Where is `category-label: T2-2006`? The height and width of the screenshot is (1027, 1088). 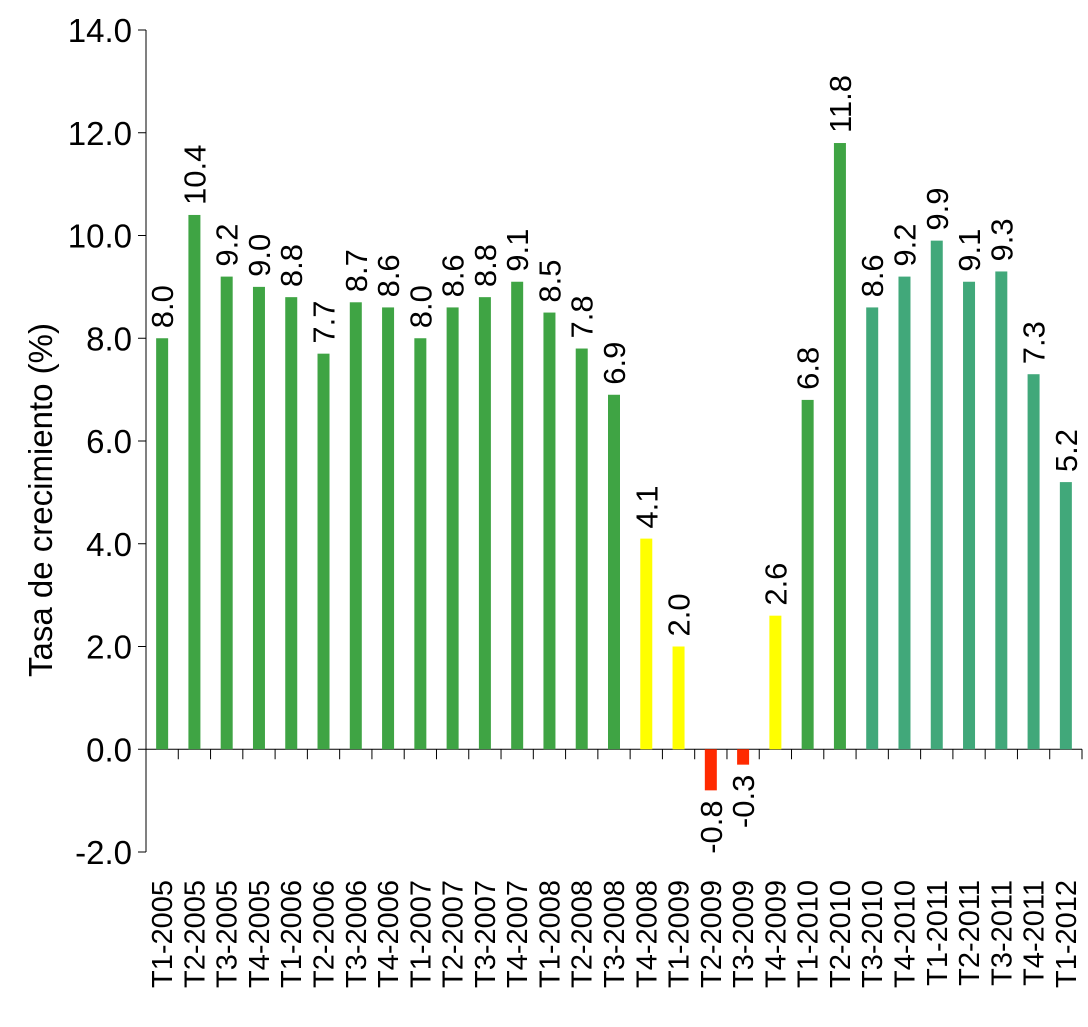
category-label: T2-2006 is located at coordinates (325, 934).